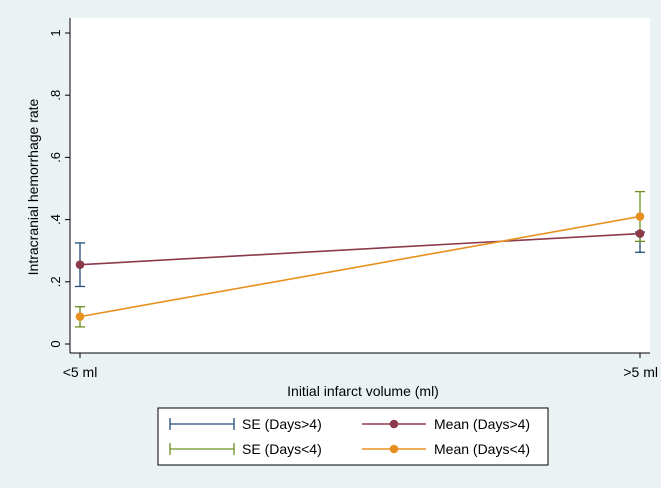  What do you see at coordinates (55, 219) in the screenshot?
I see `y-tick-label: .4` at bounding box center [55, 219].